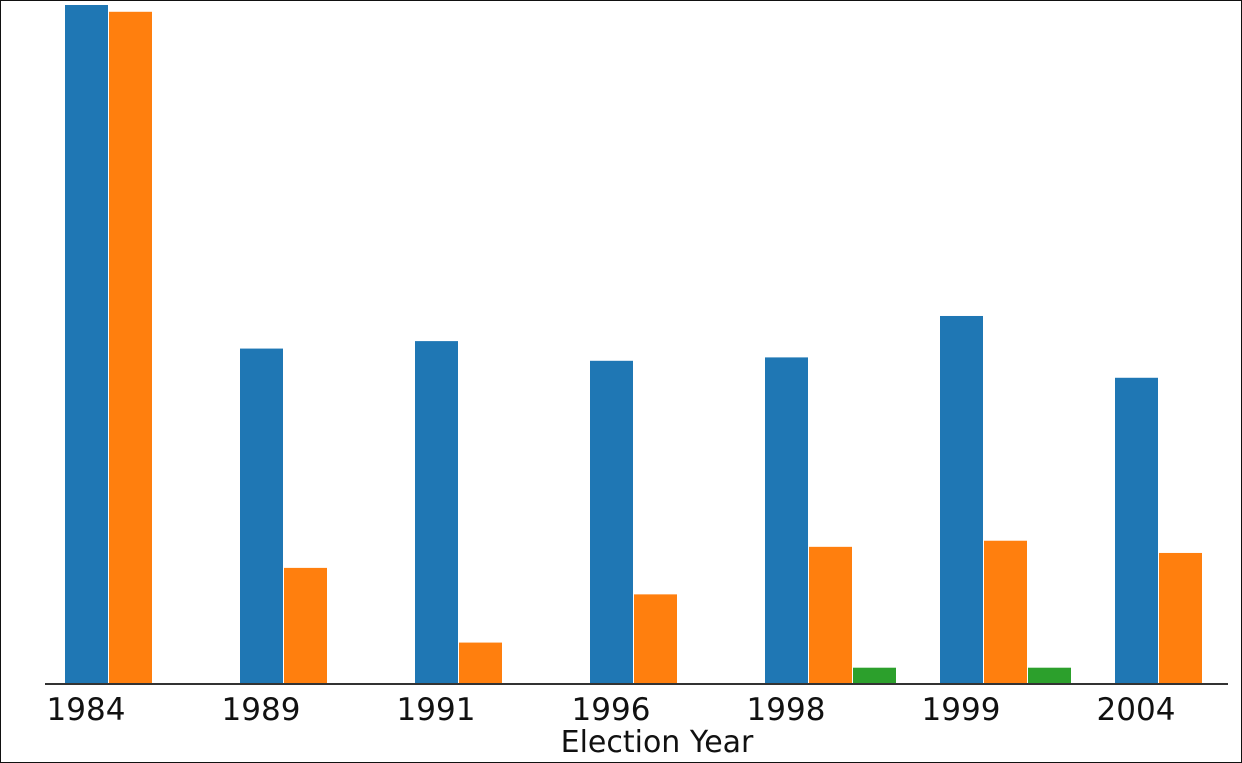 Image resolution: width=1242 pixels, height=763 pixels. I want to click on x-tick-labels: 1984 1989 1991 1996 1998 1999 2004, so click(611, 710).